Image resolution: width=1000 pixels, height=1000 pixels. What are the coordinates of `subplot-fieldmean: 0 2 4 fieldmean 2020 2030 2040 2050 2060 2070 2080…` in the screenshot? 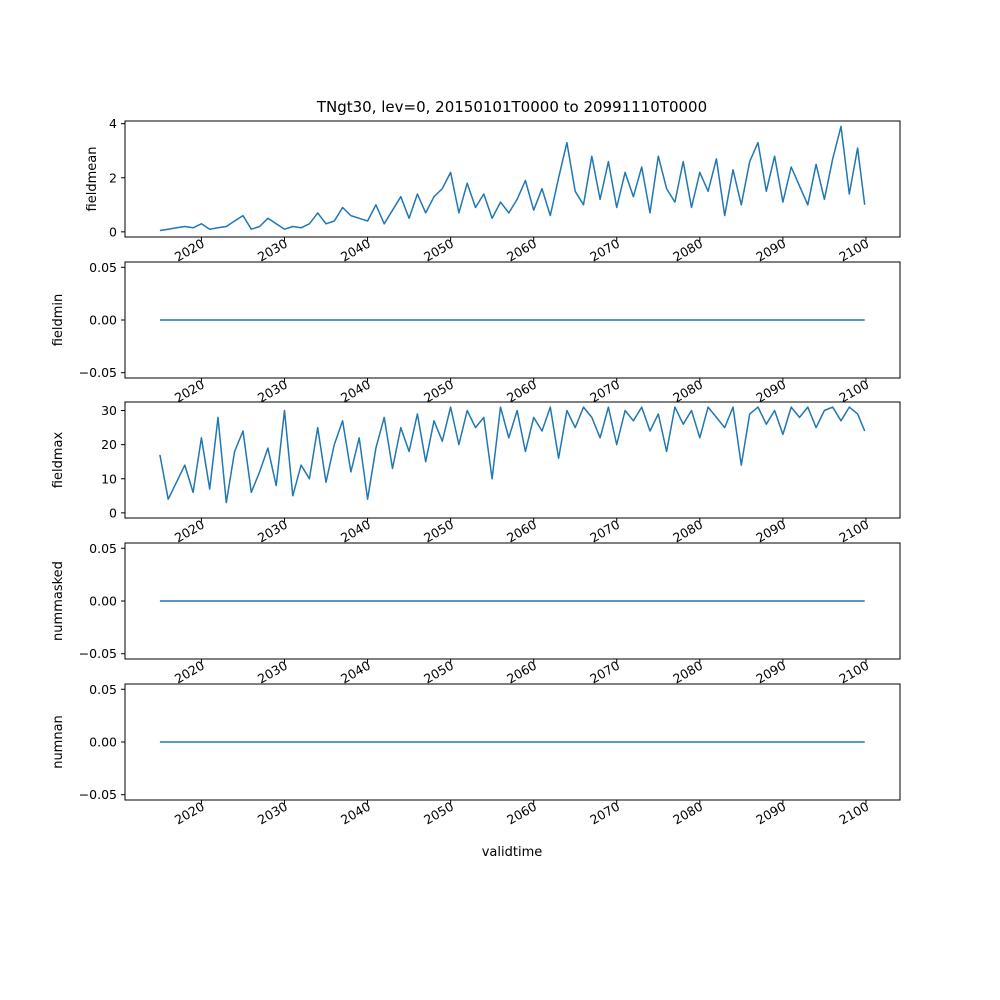 It's located at (493, 190).